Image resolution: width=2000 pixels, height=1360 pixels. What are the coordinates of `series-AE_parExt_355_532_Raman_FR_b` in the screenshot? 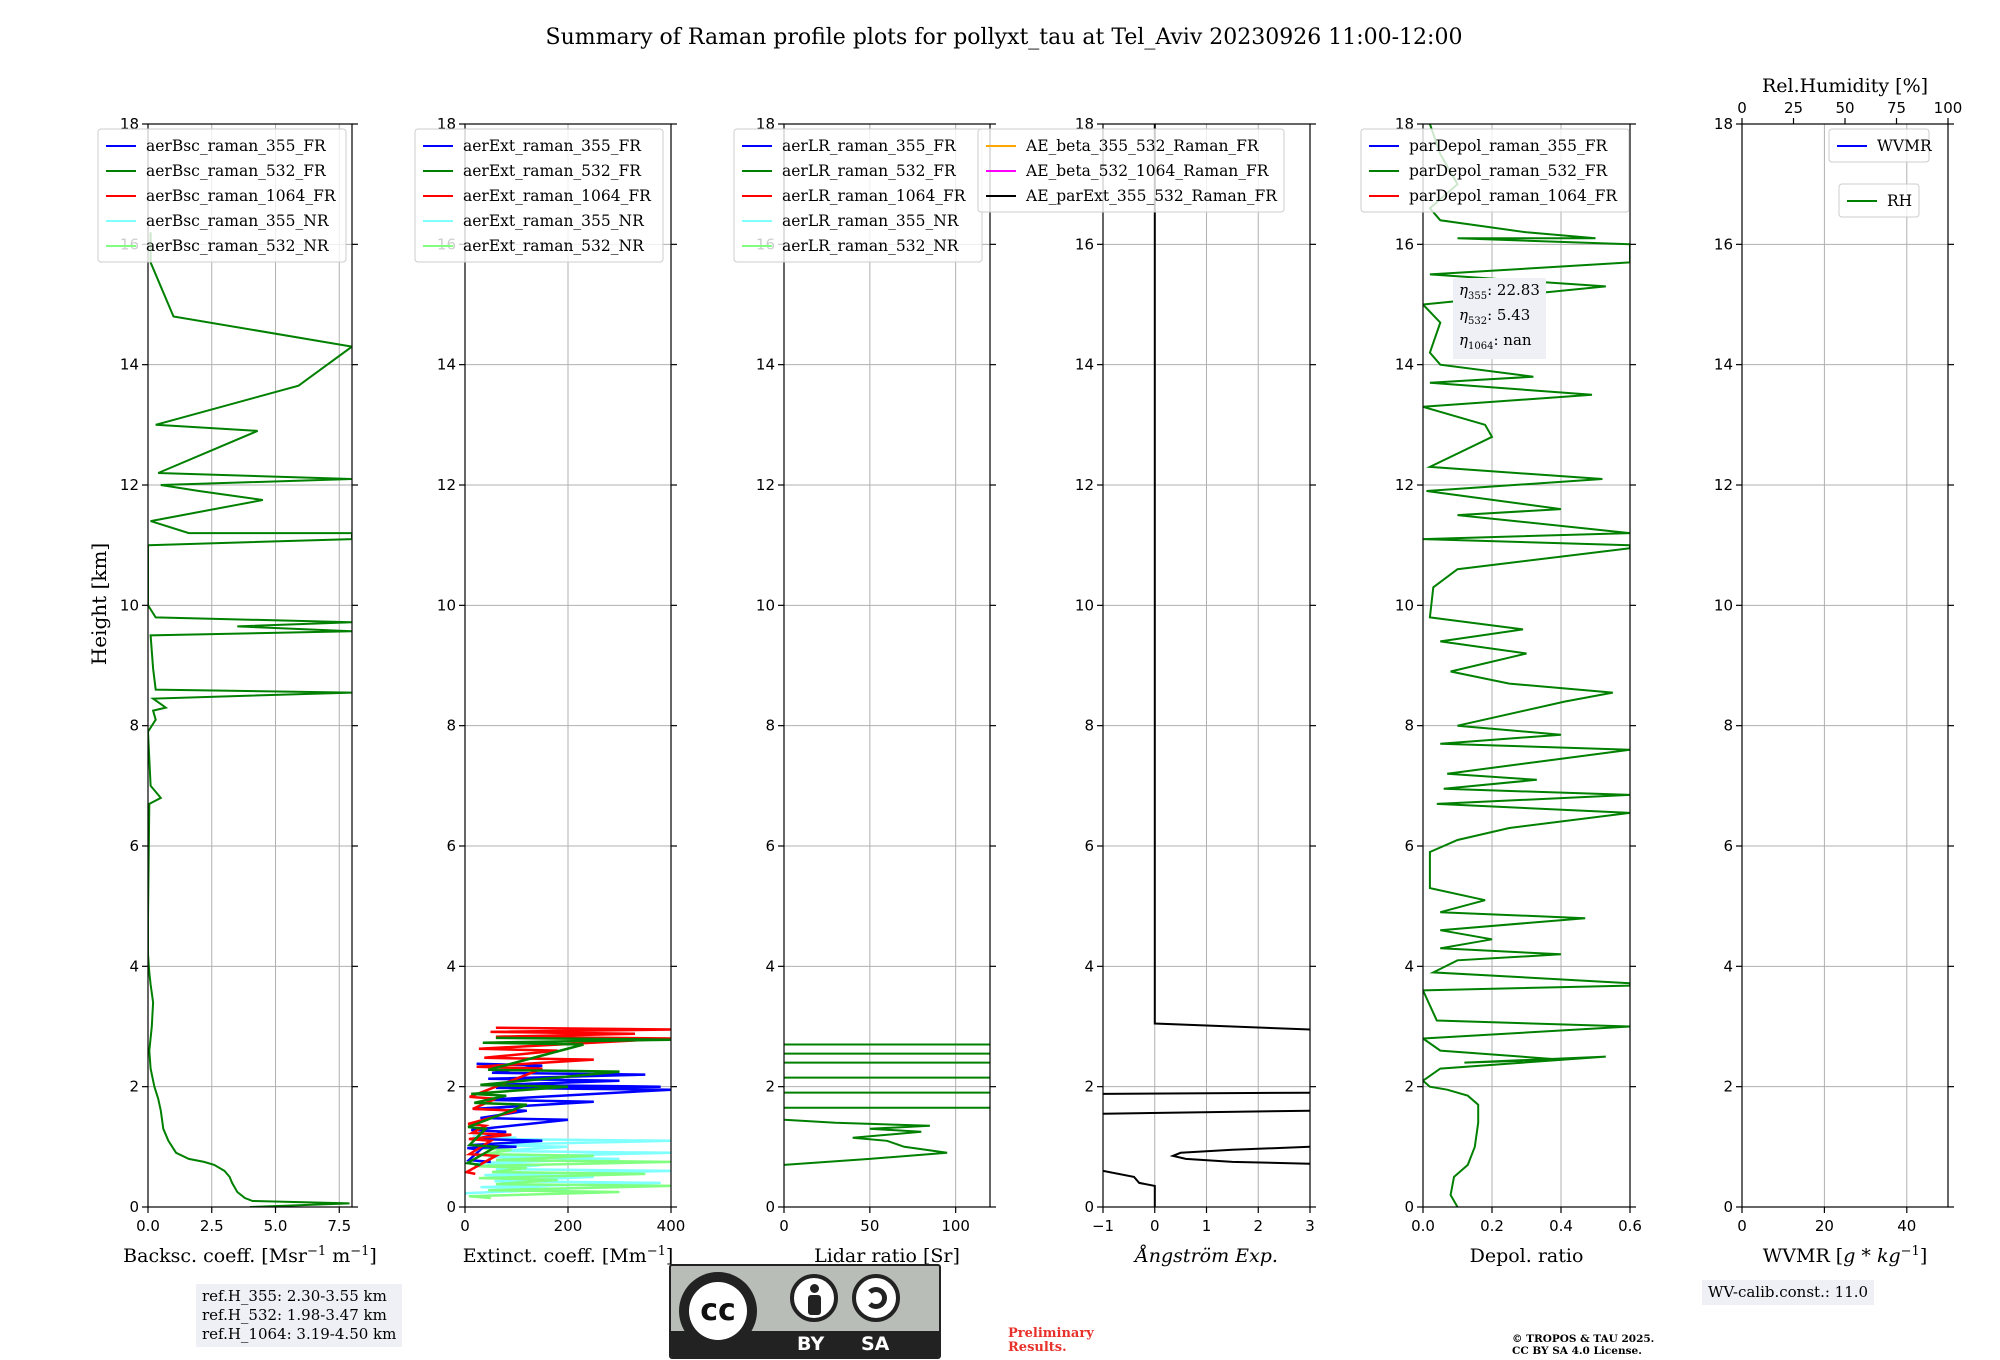 It's located at (1206, 1093).